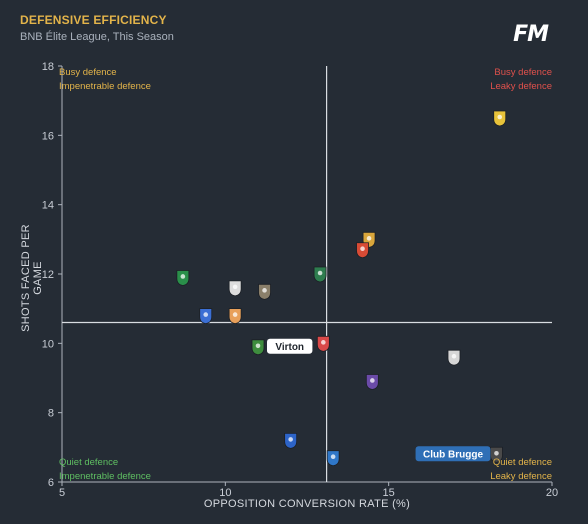 The image size is (588, 524). I want to click on fm-logo: FM, so click(531, 34).